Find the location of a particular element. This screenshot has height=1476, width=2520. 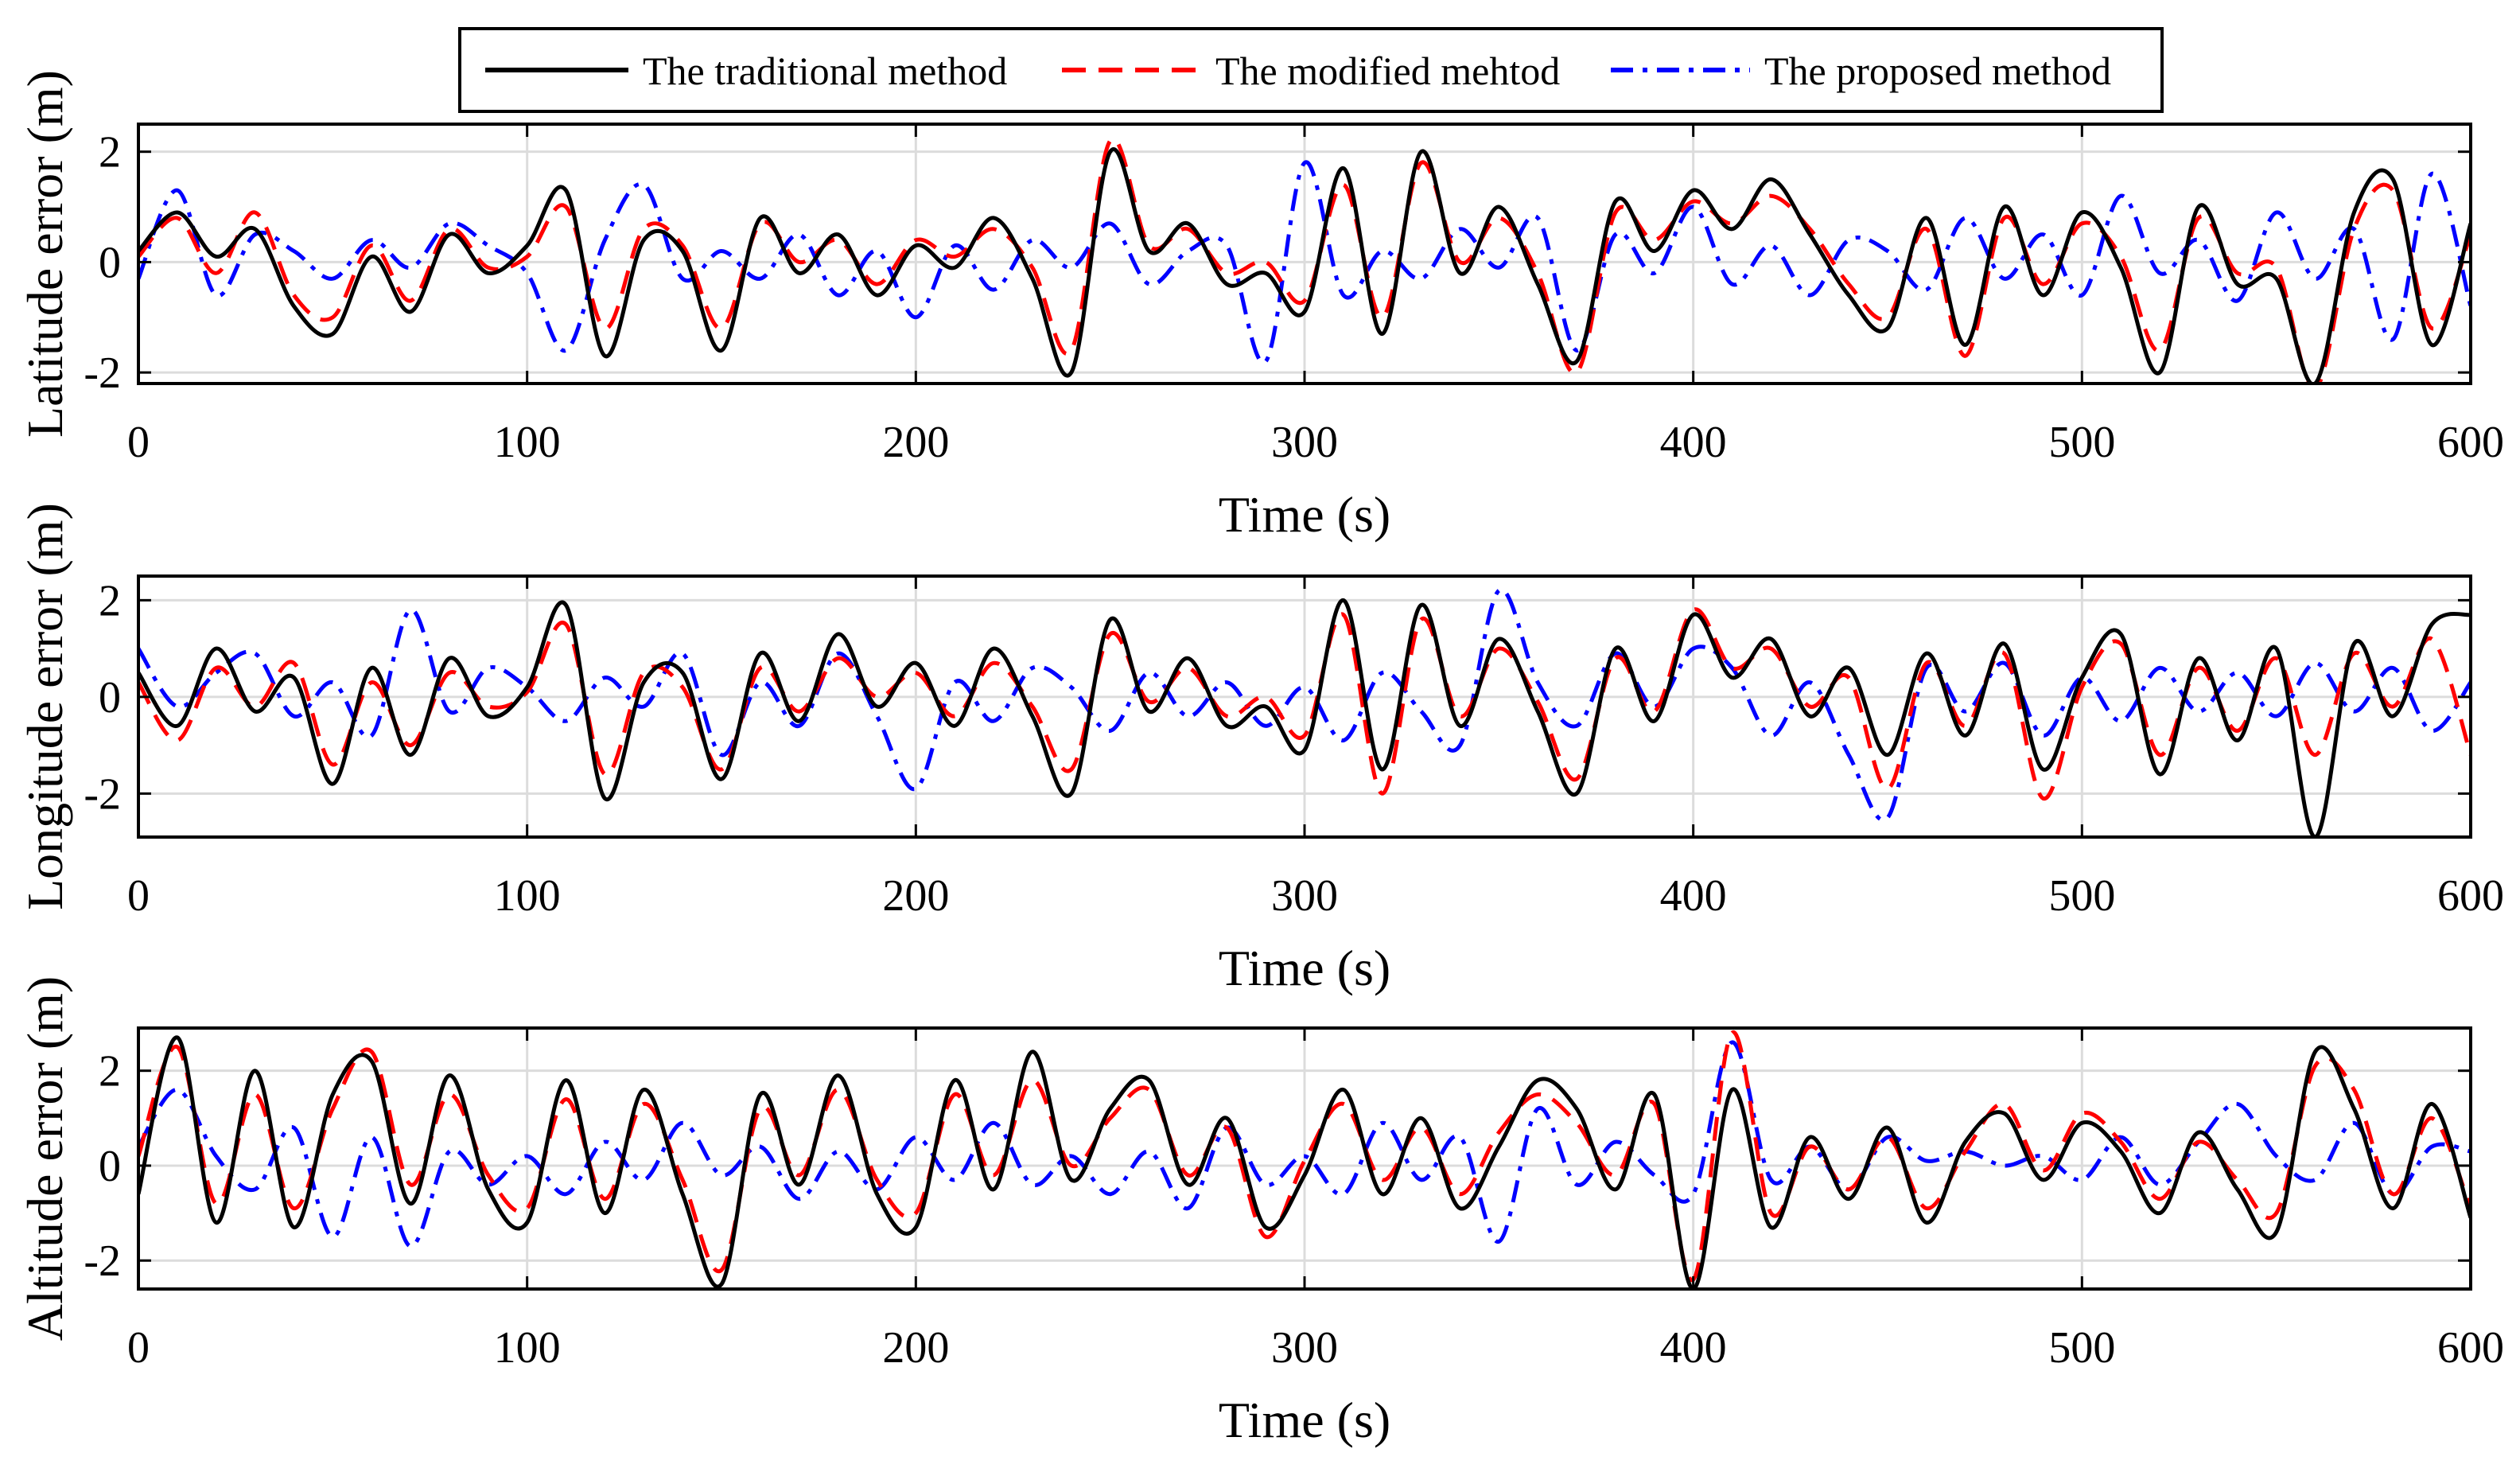

y-axis-label: Longitude error (m) is located at coordinates (45, 706).